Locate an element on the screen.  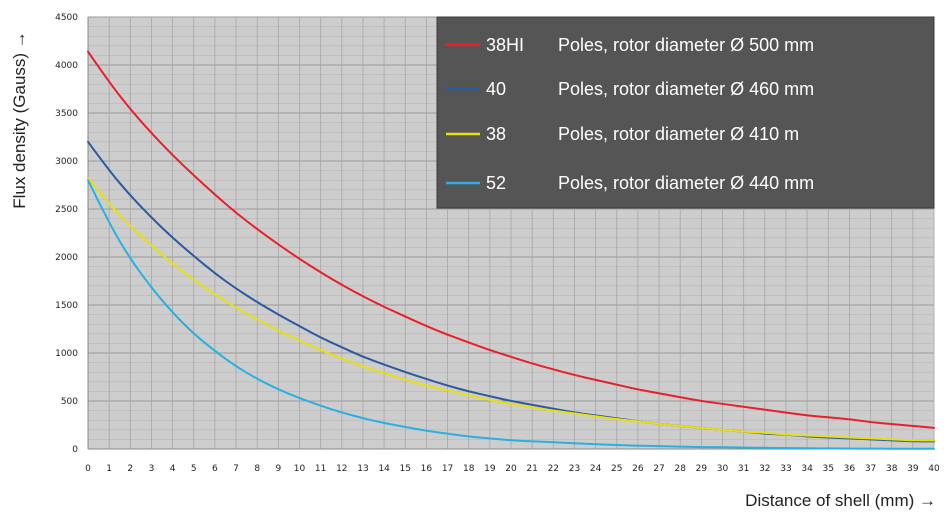
x-tick-label: 34 is located at coordinates (807, 469).